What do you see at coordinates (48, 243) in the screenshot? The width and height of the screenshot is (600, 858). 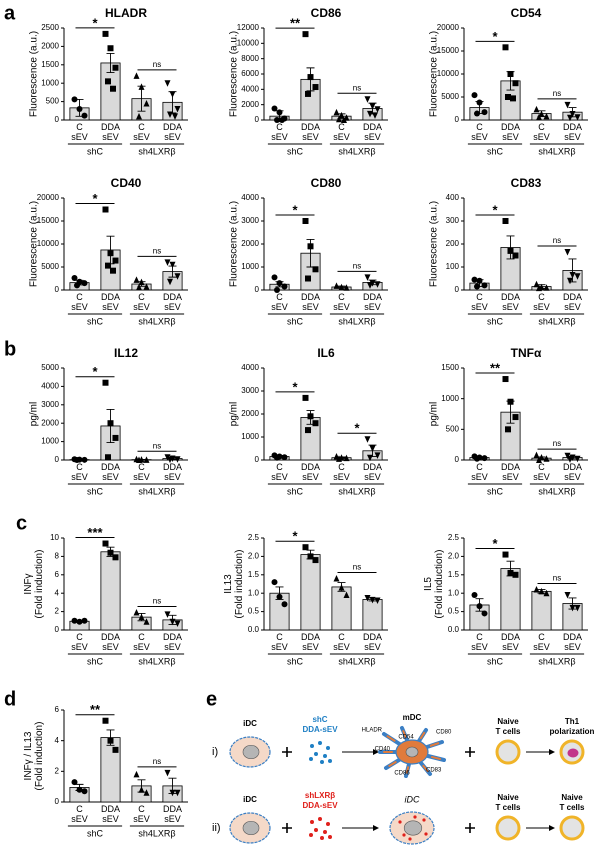 I see `y-tick-label: 10000` at bounding box center [48, 243].